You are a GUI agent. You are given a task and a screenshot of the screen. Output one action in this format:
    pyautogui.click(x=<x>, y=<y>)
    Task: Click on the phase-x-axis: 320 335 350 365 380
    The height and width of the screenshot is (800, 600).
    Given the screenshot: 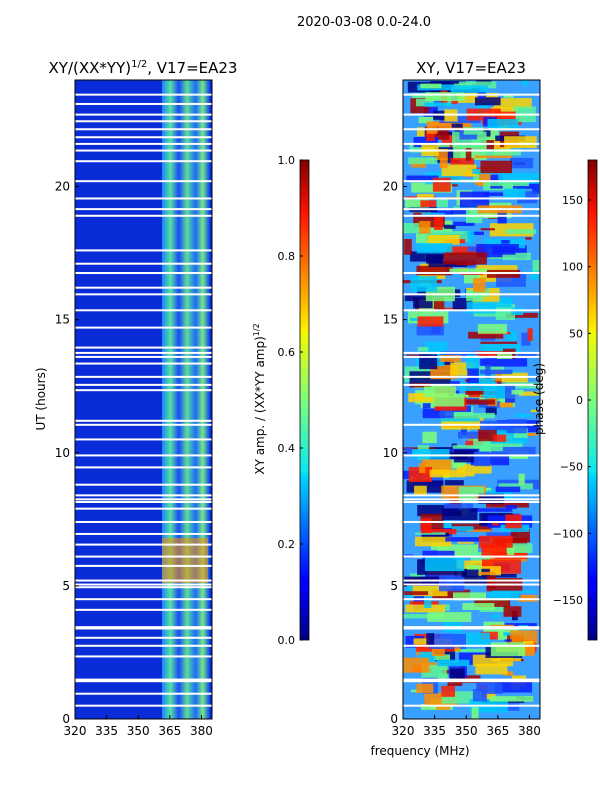 What is the action you would take?
    pyautogui.click(x=466, y=726)
    